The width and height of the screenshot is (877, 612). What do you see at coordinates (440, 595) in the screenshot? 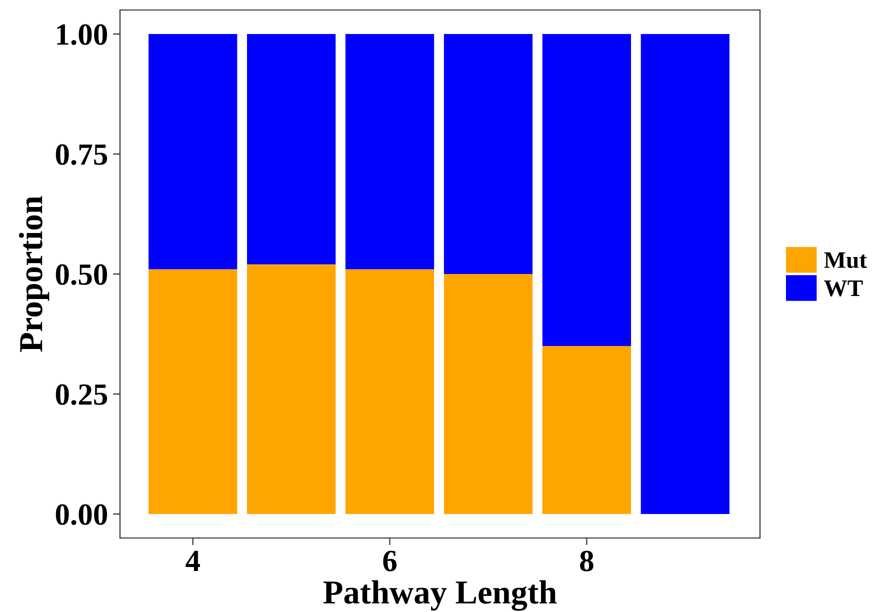
I see `x-axis-title: Pathway Length` at bounding box center [440, 595].